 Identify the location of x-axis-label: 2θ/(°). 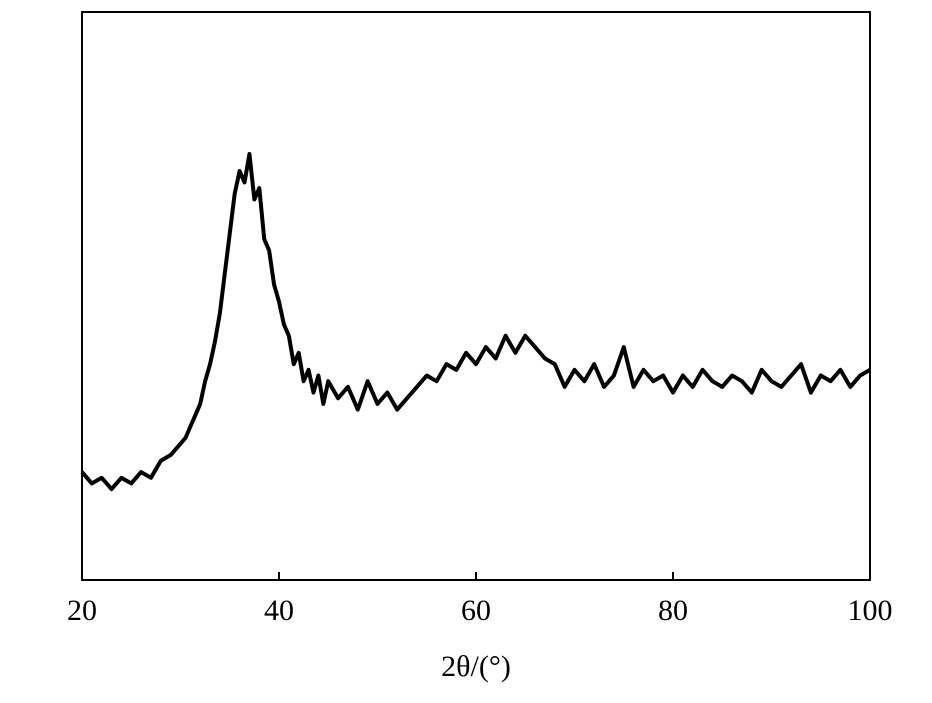
(476, 666).